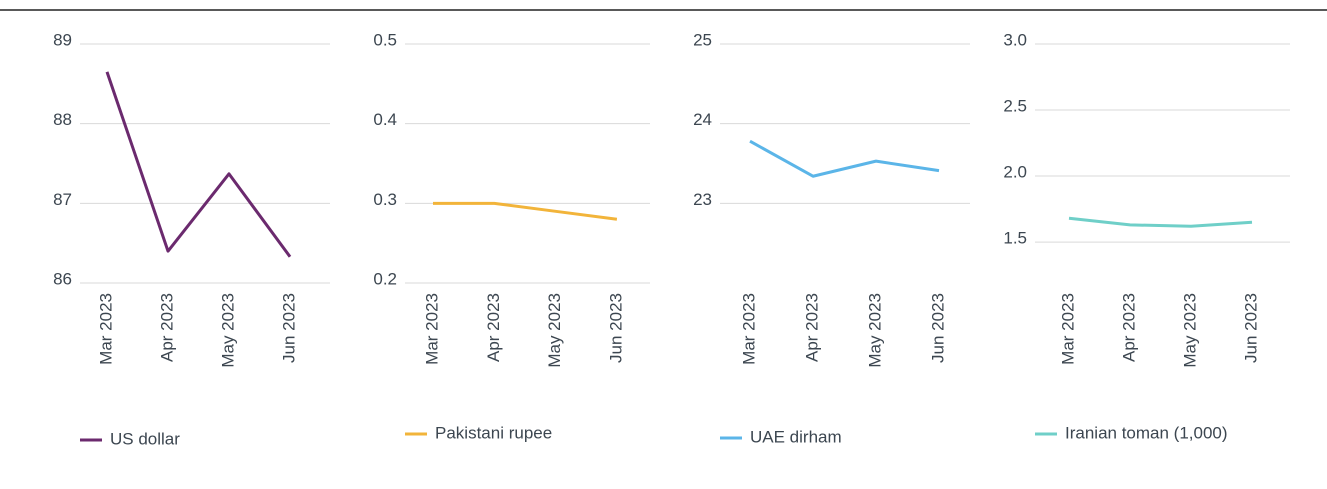 This screenshot has height=489, width=1327. What do you see at coordinates (796, 436) in the screenshot?
I see `legend-label: UAE dirham` at bounding box center [796, 436].